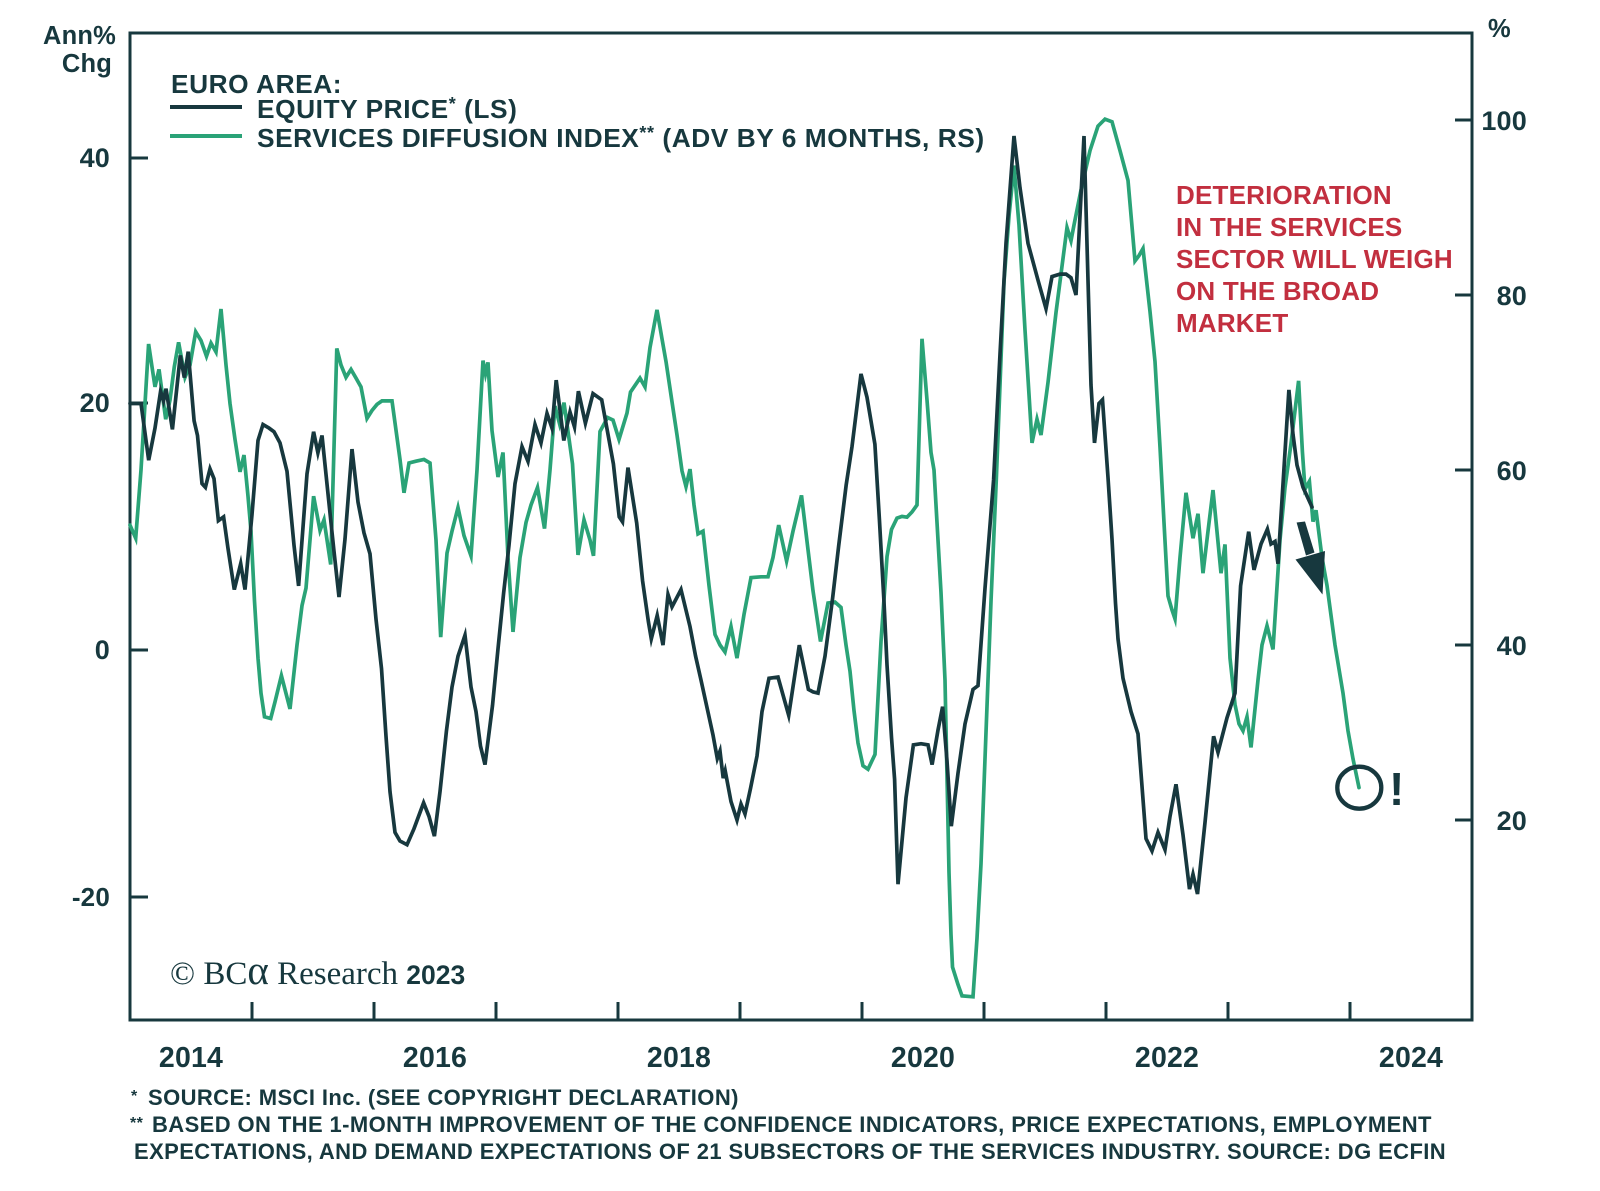  What do you see at coordinates (102, 650) in the screenshot?
I see `svg-text: 0` at bounding box center [102, 650].